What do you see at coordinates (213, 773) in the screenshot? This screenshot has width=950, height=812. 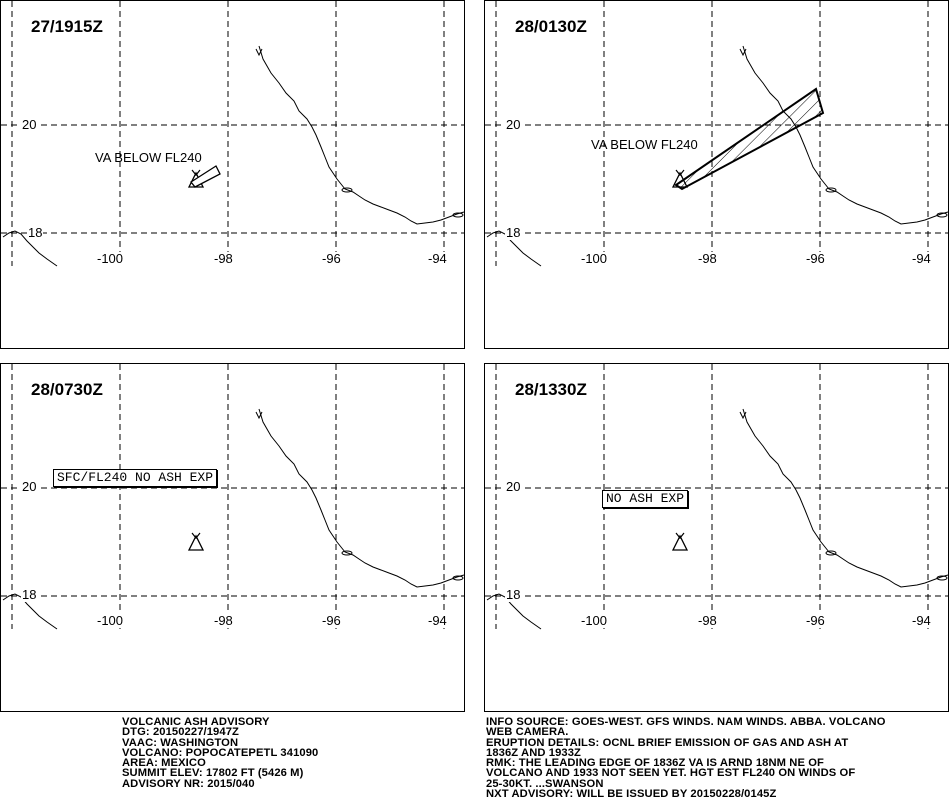 I see `advisory-line: SUMMIT ELEV: 17802 FT (5426 M)` at bounding box center [213, 773].